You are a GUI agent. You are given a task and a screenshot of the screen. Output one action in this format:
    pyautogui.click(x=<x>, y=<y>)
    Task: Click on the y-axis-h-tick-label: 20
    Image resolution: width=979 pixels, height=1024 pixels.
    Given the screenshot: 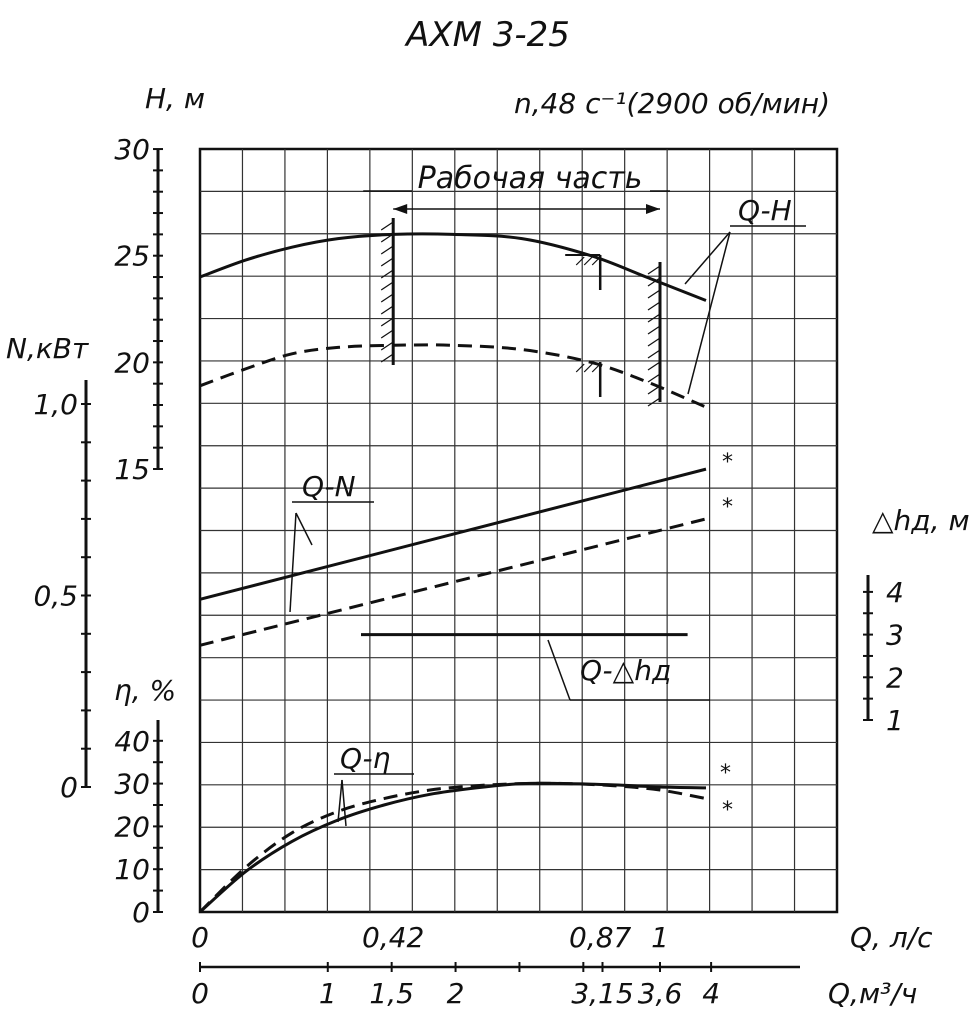 What is the action you would take?
    pyautogui.click(x=132, y=362)
    